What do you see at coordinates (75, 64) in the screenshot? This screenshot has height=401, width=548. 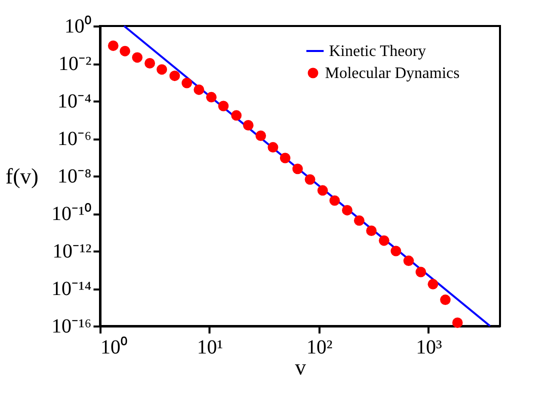 I see `y-tick-label: 10⁻²` at bounding box center [75, 64].